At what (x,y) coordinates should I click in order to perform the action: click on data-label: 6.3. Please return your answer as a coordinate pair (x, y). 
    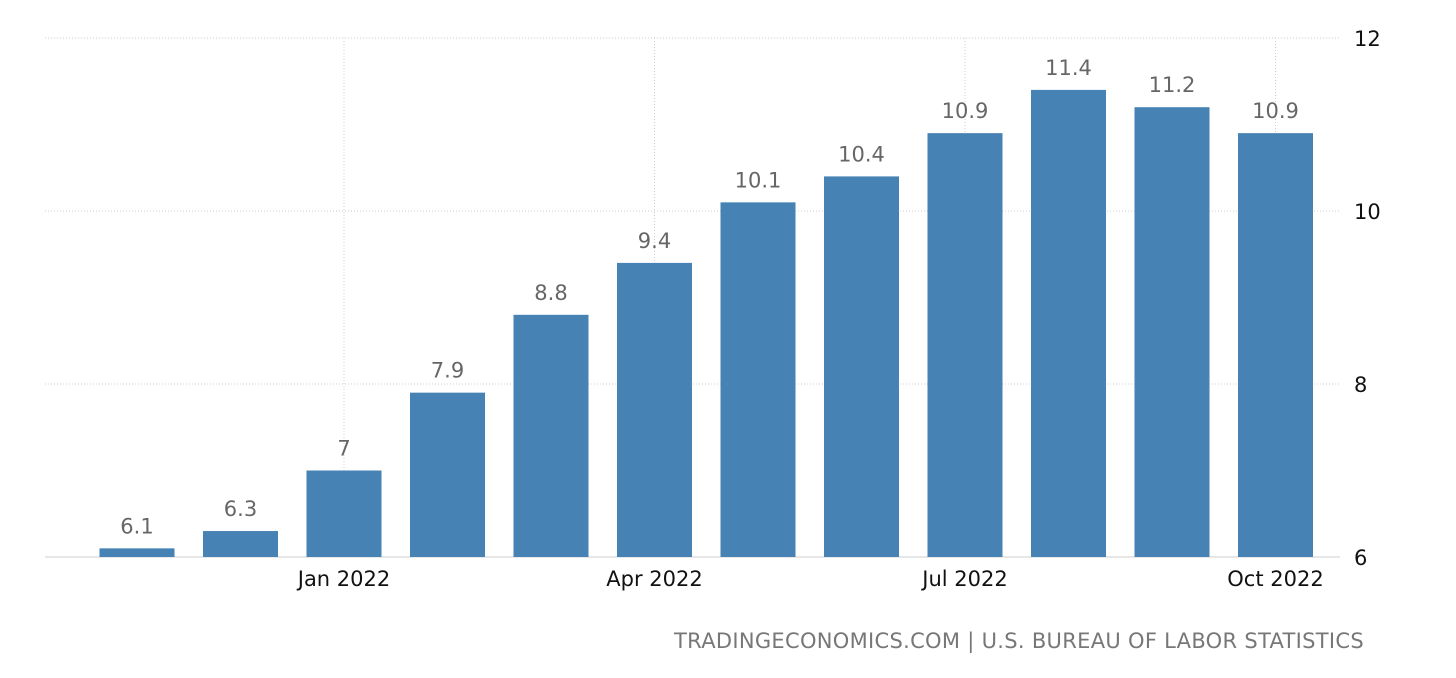
    Looking at the image, I should click on (240, 509).